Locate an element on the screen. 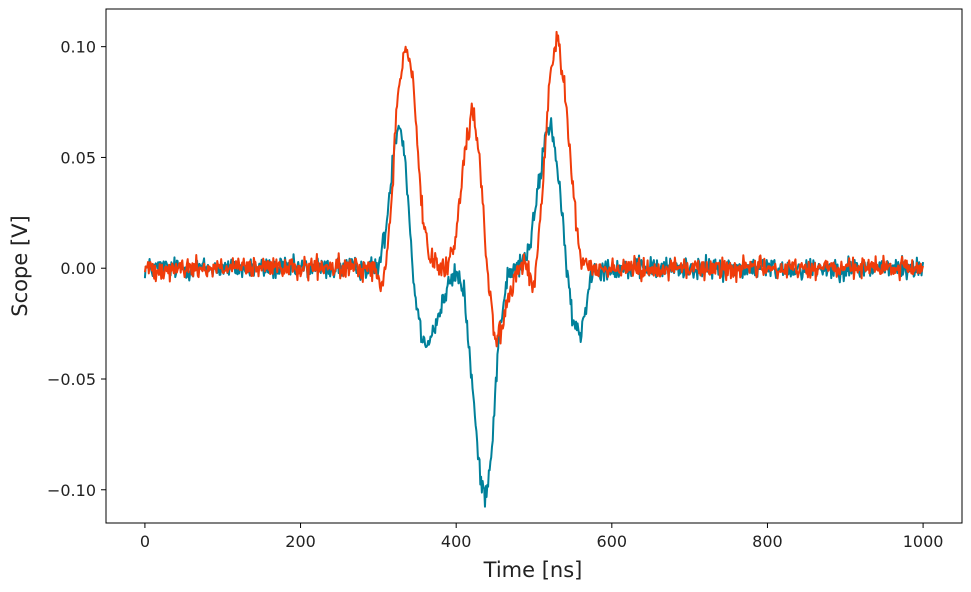 This screenshot has width=971, height=592. x-tick-label: 200 is located at coordinates (300, 541).